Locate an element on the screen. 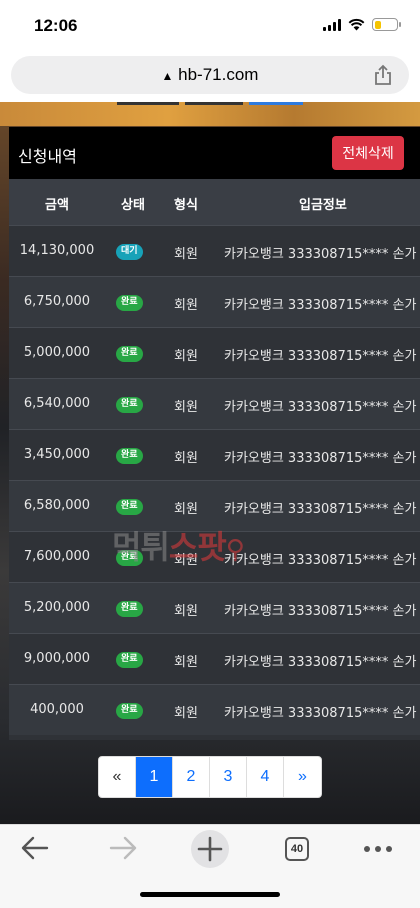 The width and height of the screenshot is (420, 908). watermark-part1: 먹튀 is located at coordinates (141, 547).